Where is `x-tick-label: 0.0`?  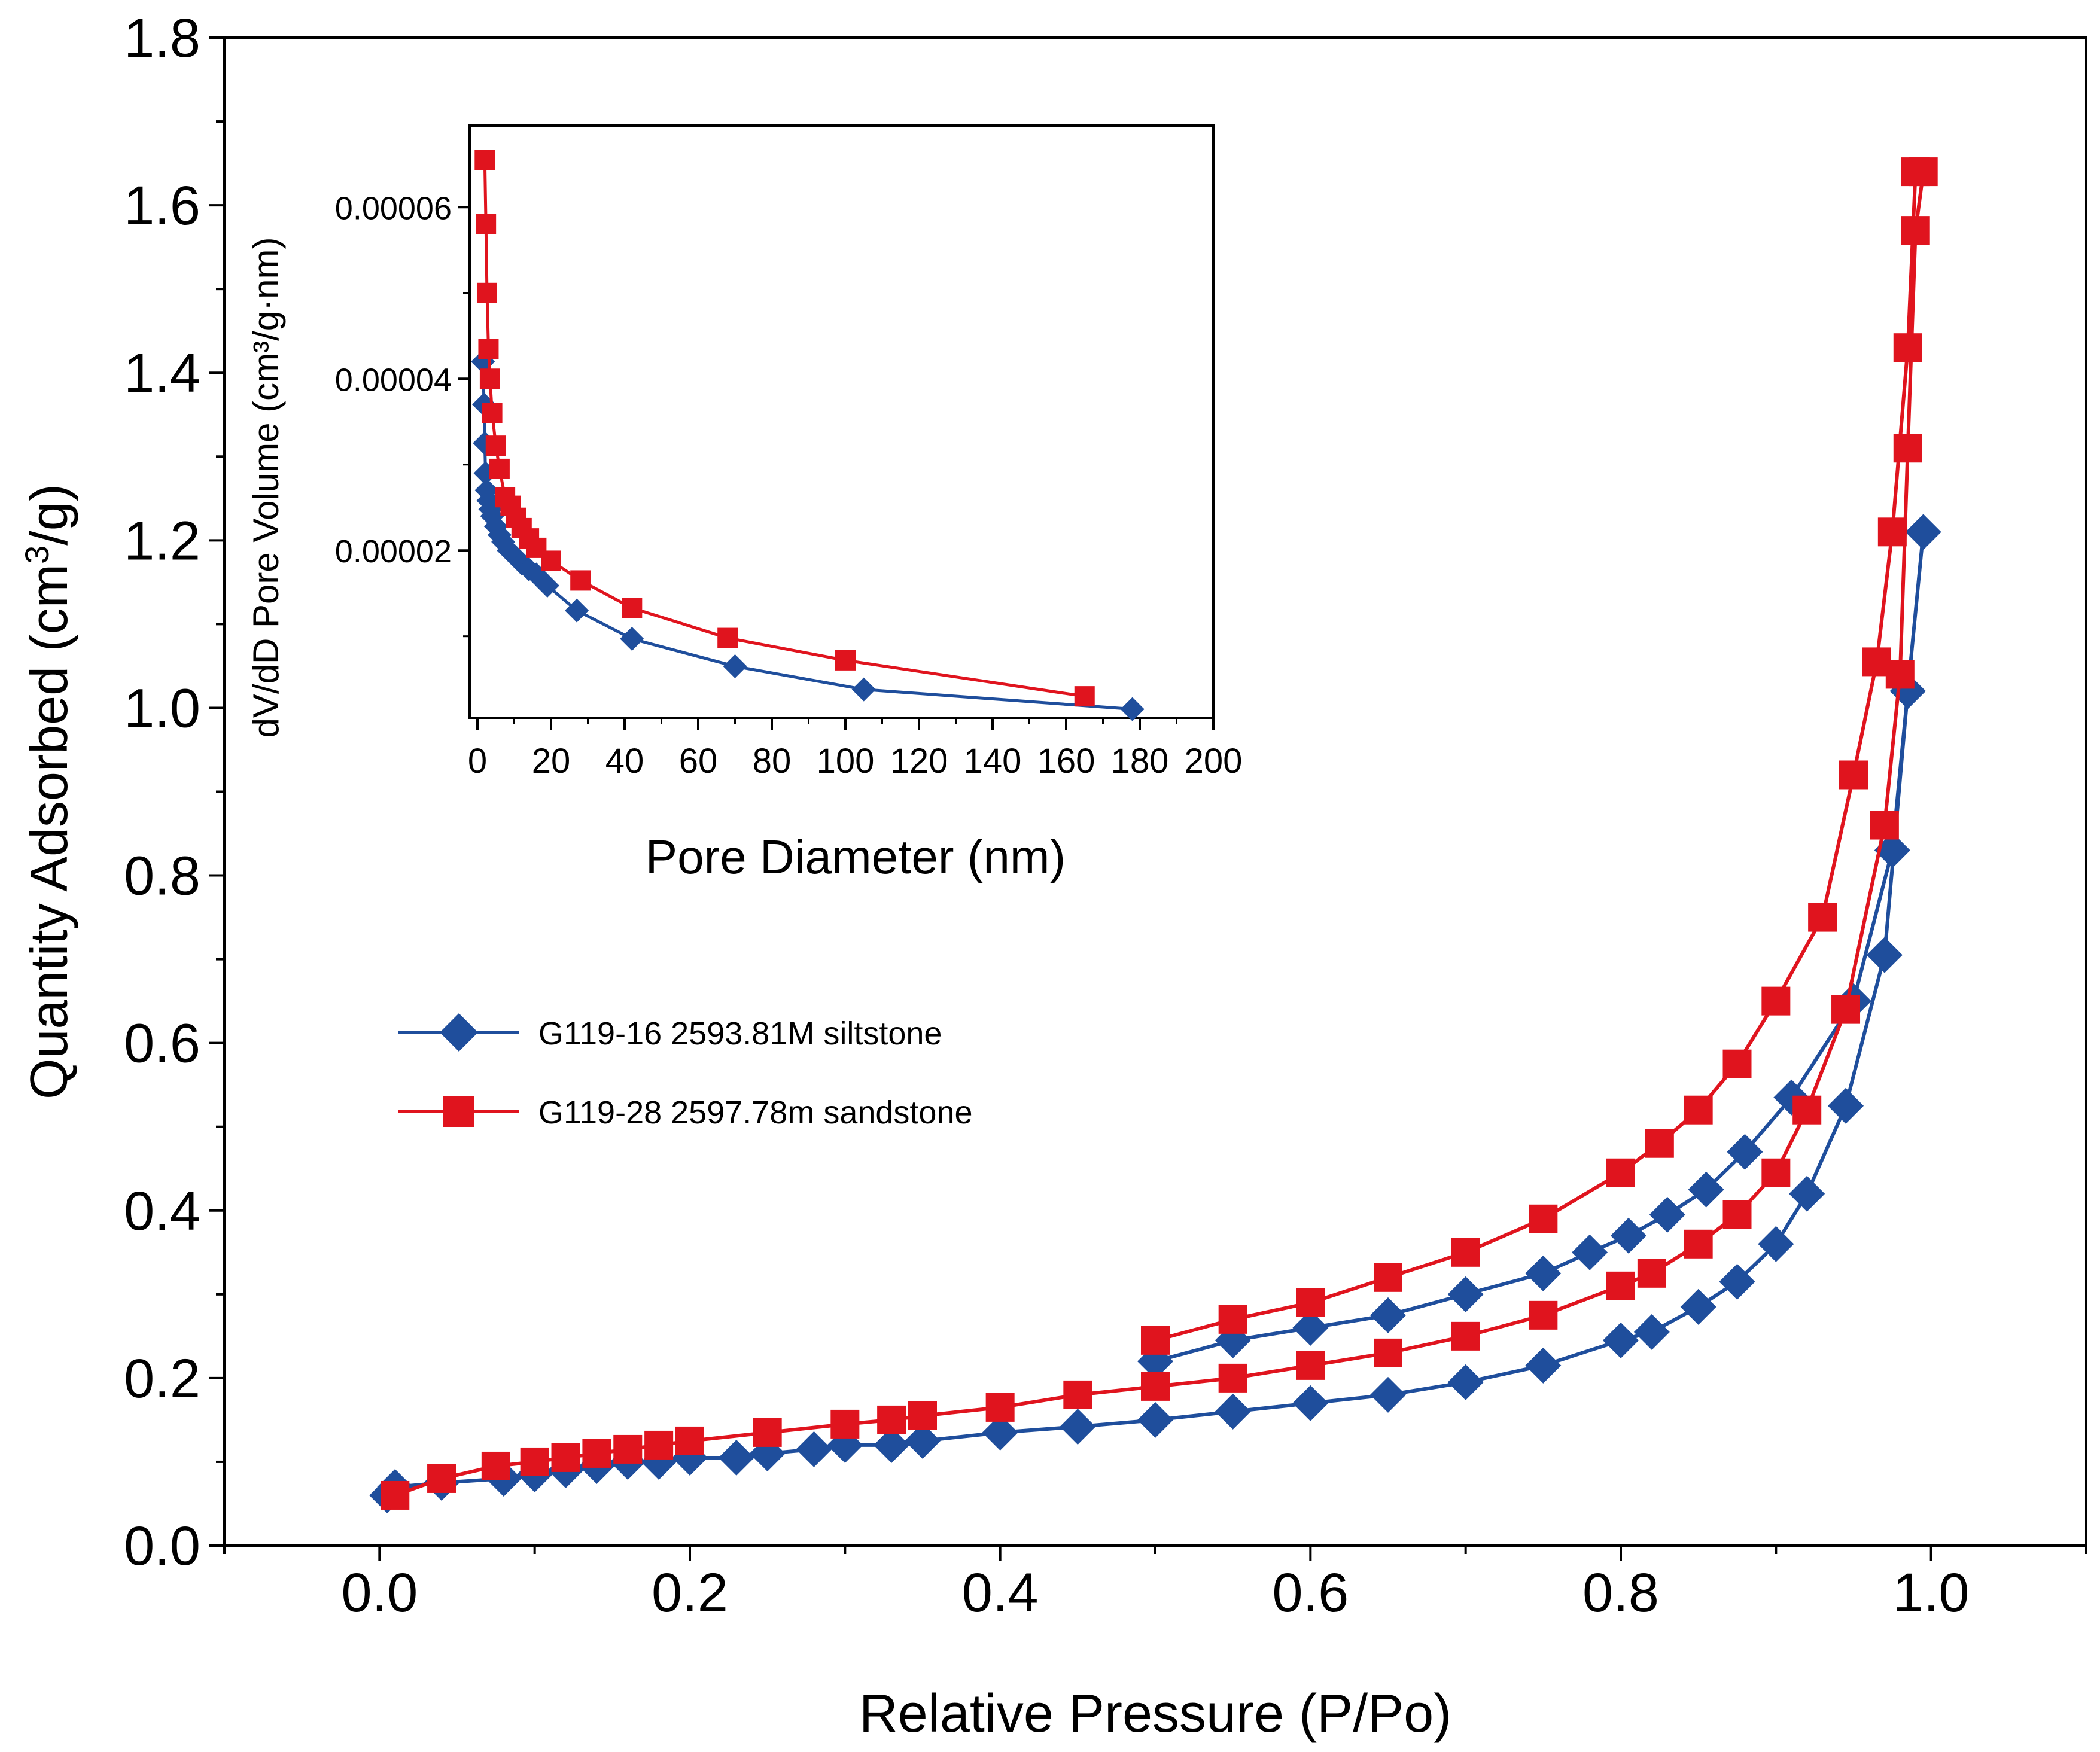 x-tick-label: 0.0 is located at coordinates (380, 1592).